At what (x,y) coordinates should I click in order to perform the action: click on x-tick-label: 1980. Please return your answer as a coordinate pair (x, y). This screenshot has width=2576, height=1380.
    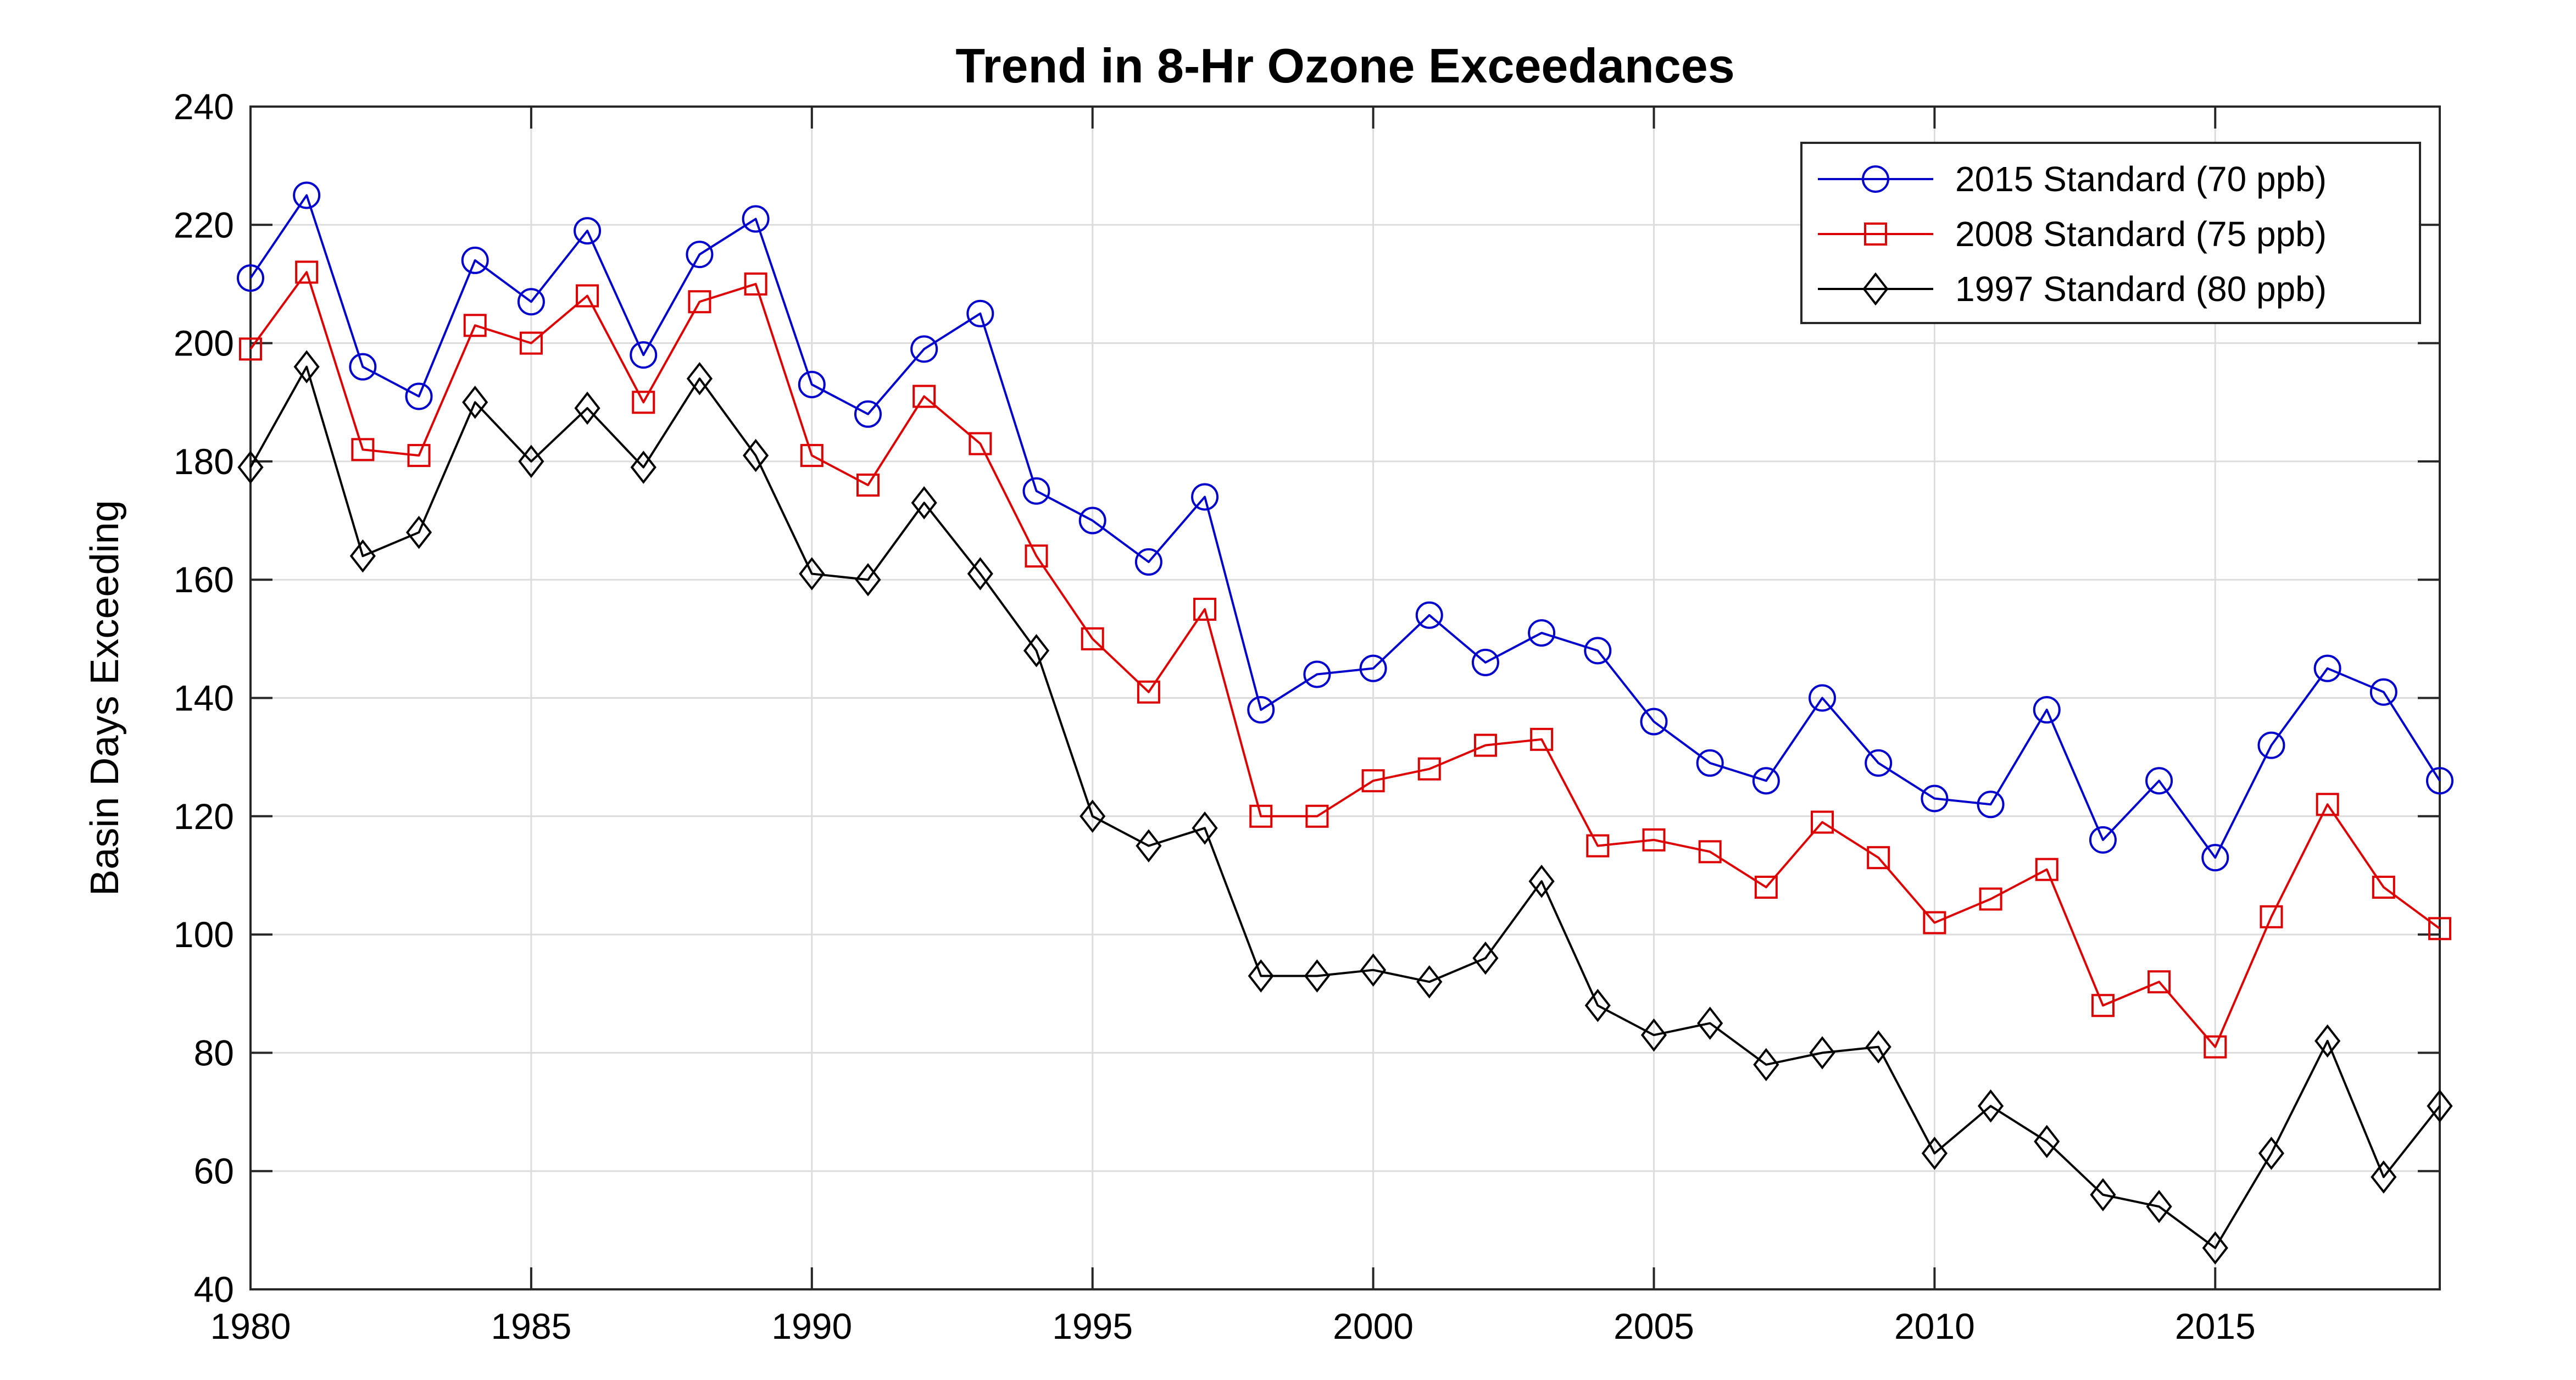
    Looking at the image, I should click on (251, 1326).